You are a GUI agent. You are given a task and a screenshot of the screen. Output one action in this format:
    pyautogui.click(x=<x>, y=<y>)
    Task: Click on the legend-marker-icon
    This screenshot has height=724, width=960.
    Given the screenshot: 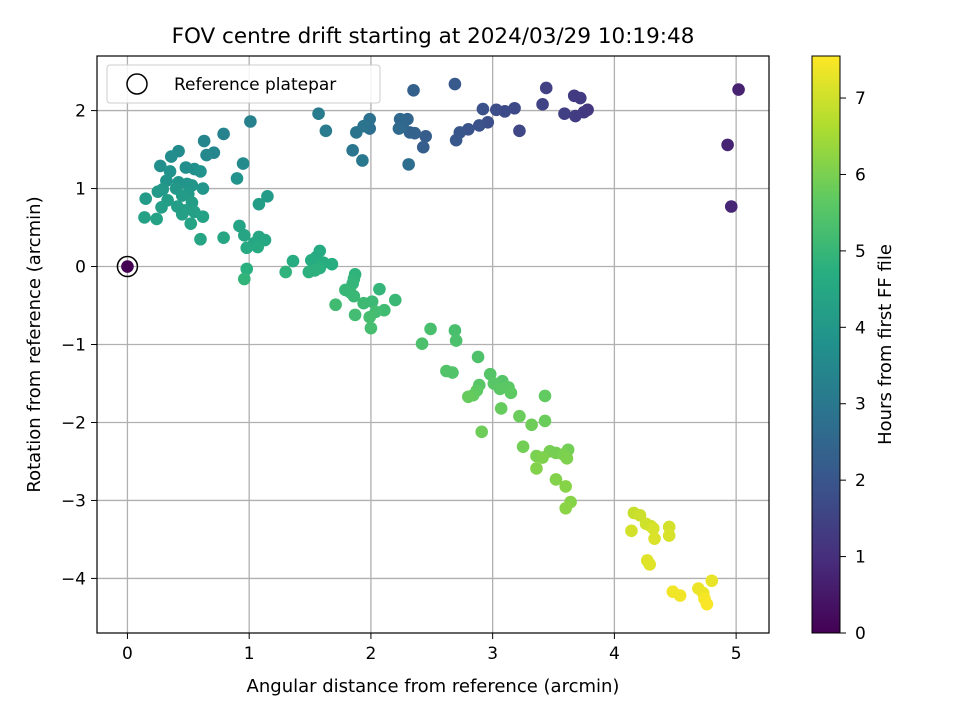 What is the action you would take?
    pyautogui.click(x=137, y=84)
    